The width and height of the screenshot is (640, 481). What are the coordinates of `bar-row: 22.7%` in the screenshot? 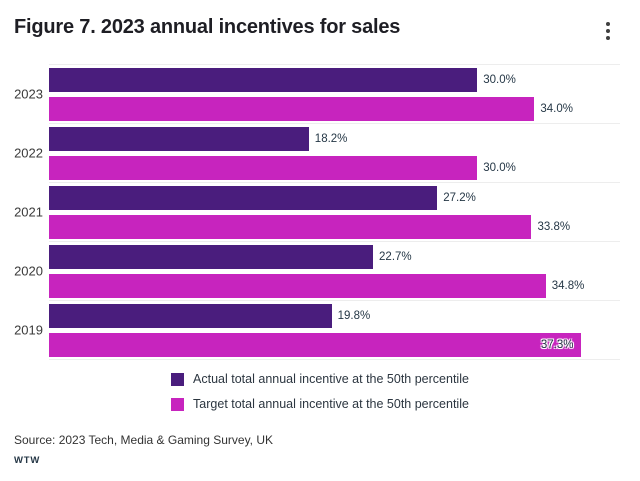 It's located at (334, 257).